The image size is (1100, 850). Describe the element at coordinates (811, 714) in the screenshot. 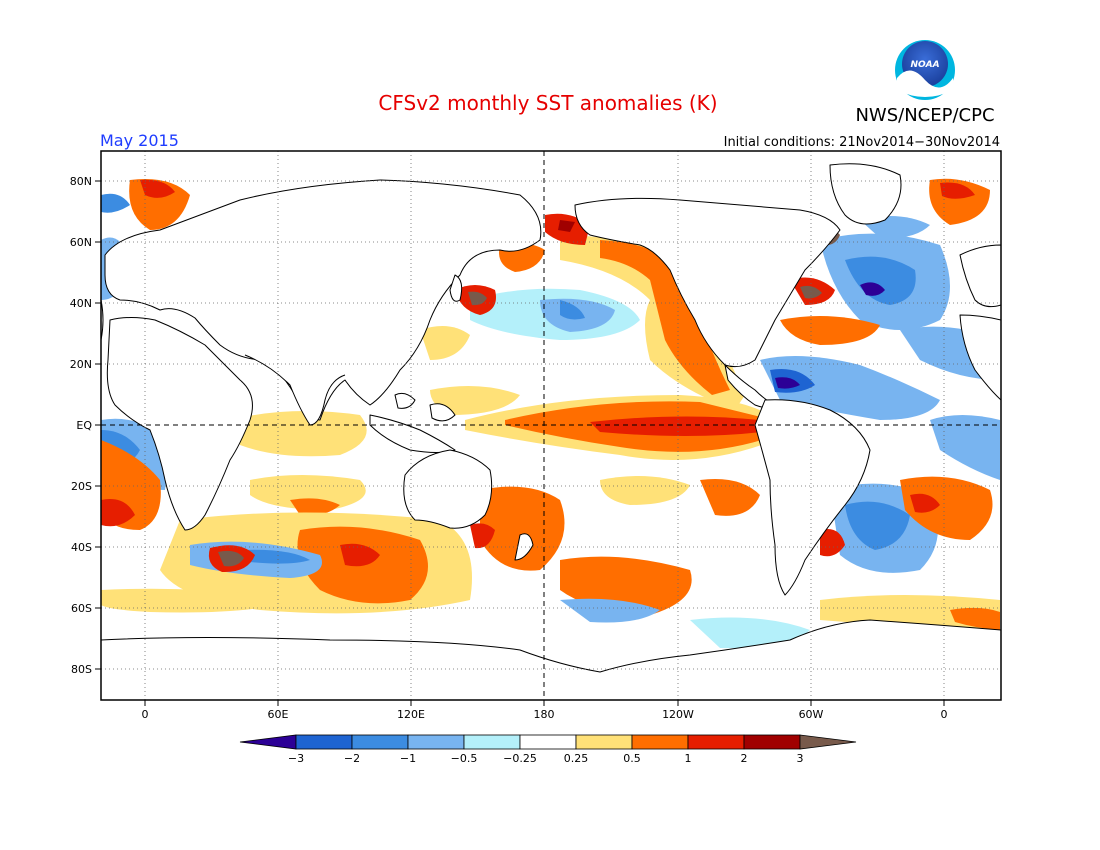

I see `lon-label: 60W` at that location.